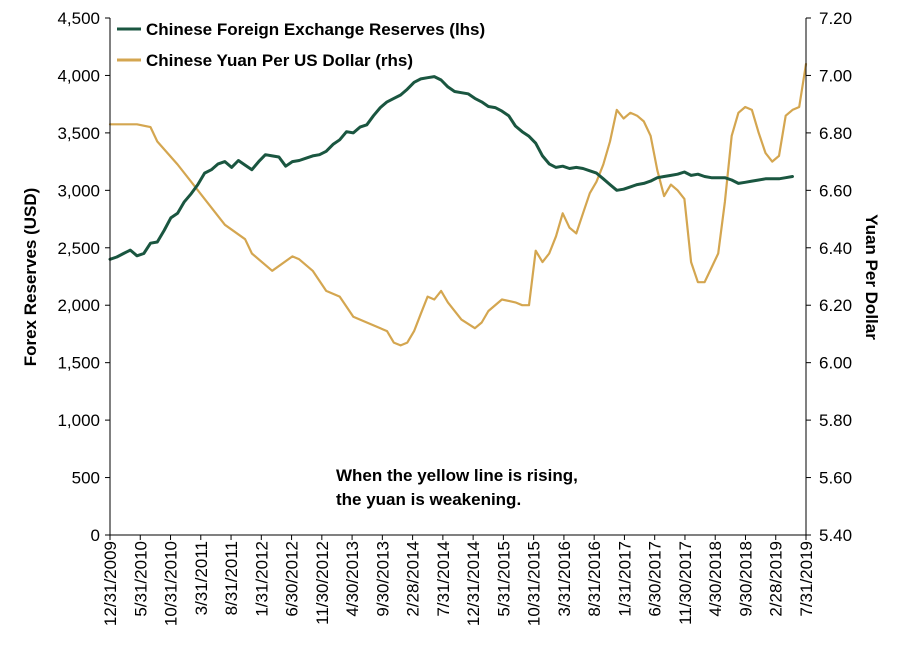  What do you see at coordinates (231, 578) in the screenshot?
I see `x-tick-label: 8/31/2011` at bounding box center [231, 578].